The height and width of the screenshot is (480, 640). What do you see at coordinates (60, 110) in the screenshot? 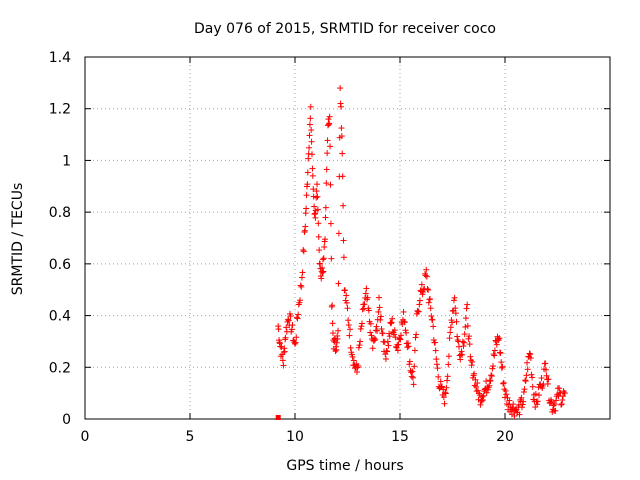
I see `y-tick-label: 1.2` at bounding box center [60, 110].